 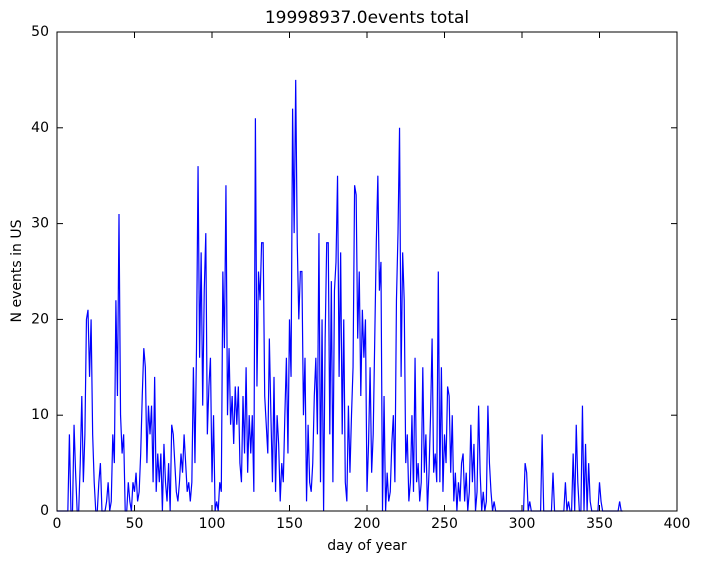 I want to click on y-axis-label: N events in US, so click(x=17, y=270).